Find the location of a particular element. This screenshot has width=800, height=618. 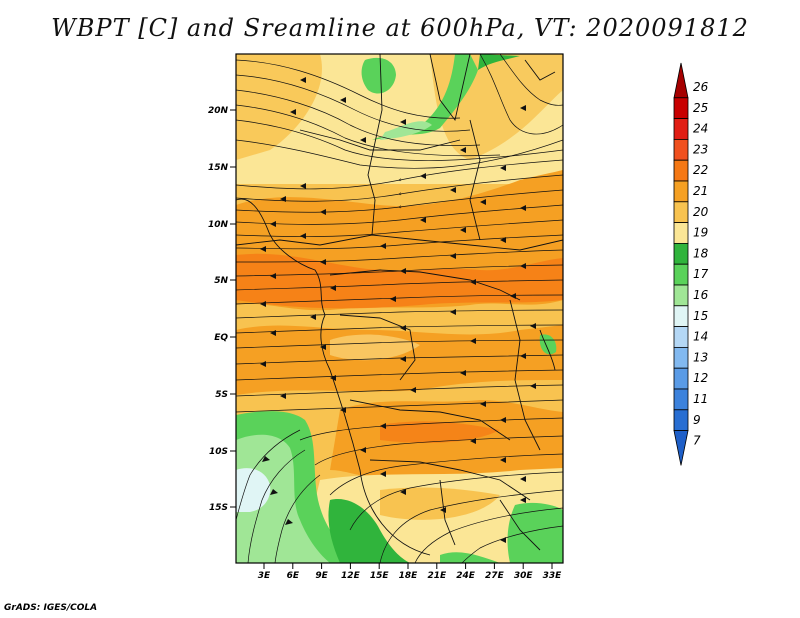

lon-label: 33E is located at coordinates (553, 576).